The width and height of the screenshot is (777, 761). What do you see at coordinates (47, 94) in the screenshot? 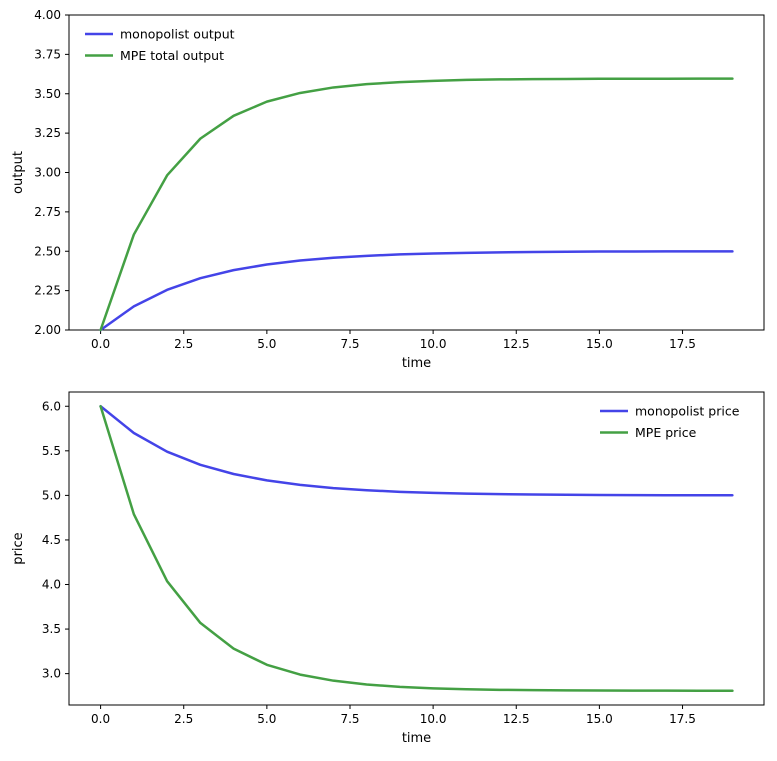
I see `y-tick-label: 3.50` at bounding box center [47, 94].